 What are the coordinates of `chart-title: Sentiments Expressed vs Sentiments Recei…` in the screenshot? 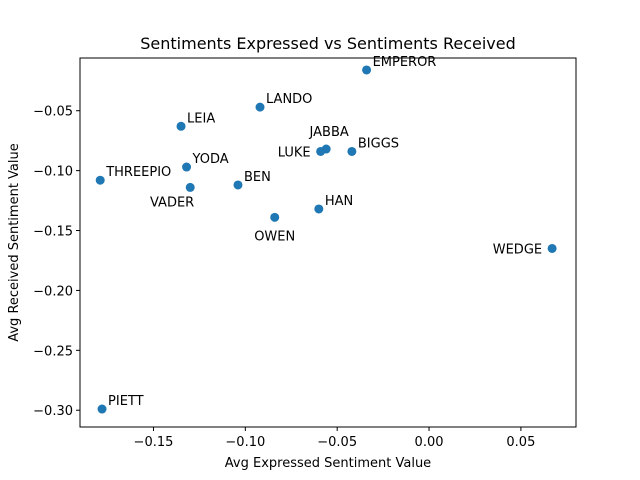 It's located at (328, 43).